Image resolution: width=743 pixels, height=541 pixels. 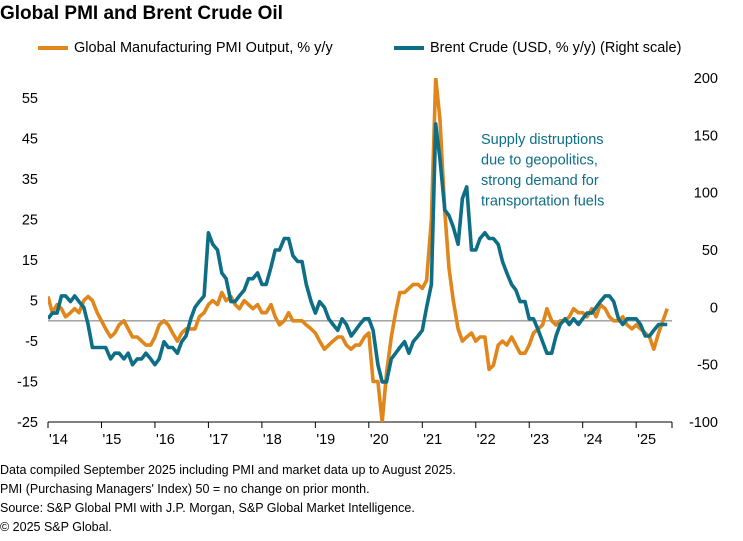 What do you see at coordinates (379, 440) in the screenshot?
I see `x-tick-label: '20` at bounding box center [379, 440].